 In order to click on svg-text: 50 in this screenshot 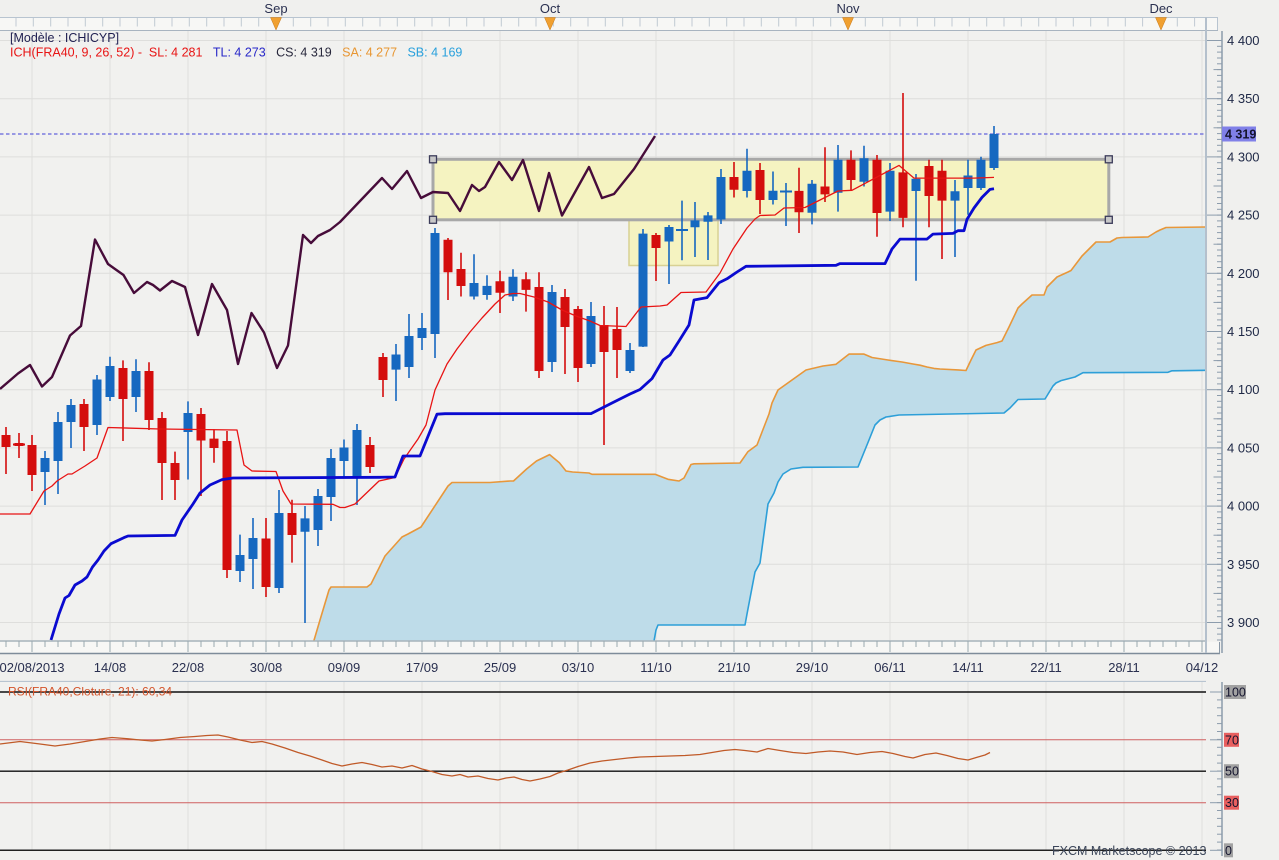, I will do `click(1232, 772)`.